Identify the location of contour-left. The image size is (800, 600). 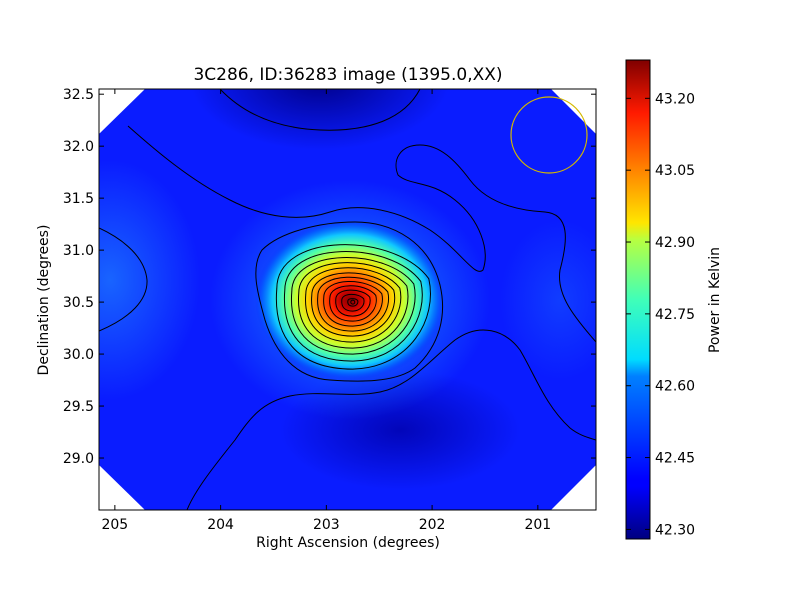
(123, 279).